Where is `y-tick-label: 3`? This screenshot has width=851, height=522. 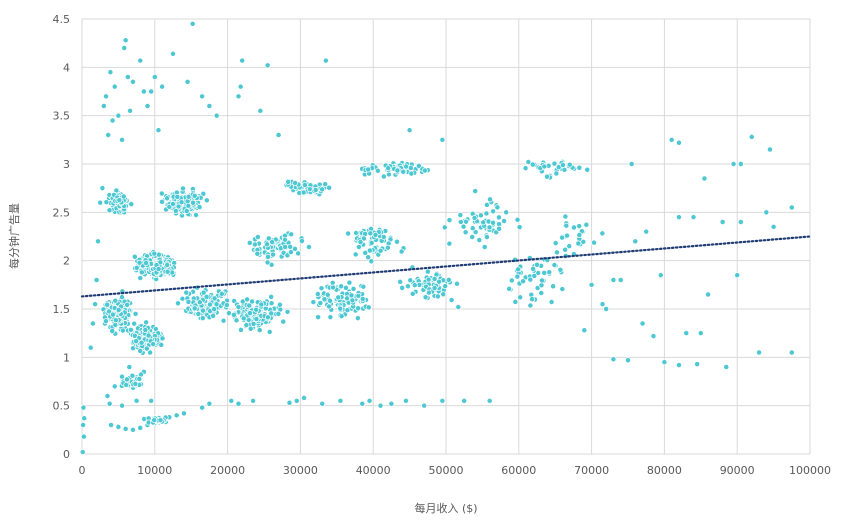
y-tick-label: 3 is located at coordinates (66, 164).